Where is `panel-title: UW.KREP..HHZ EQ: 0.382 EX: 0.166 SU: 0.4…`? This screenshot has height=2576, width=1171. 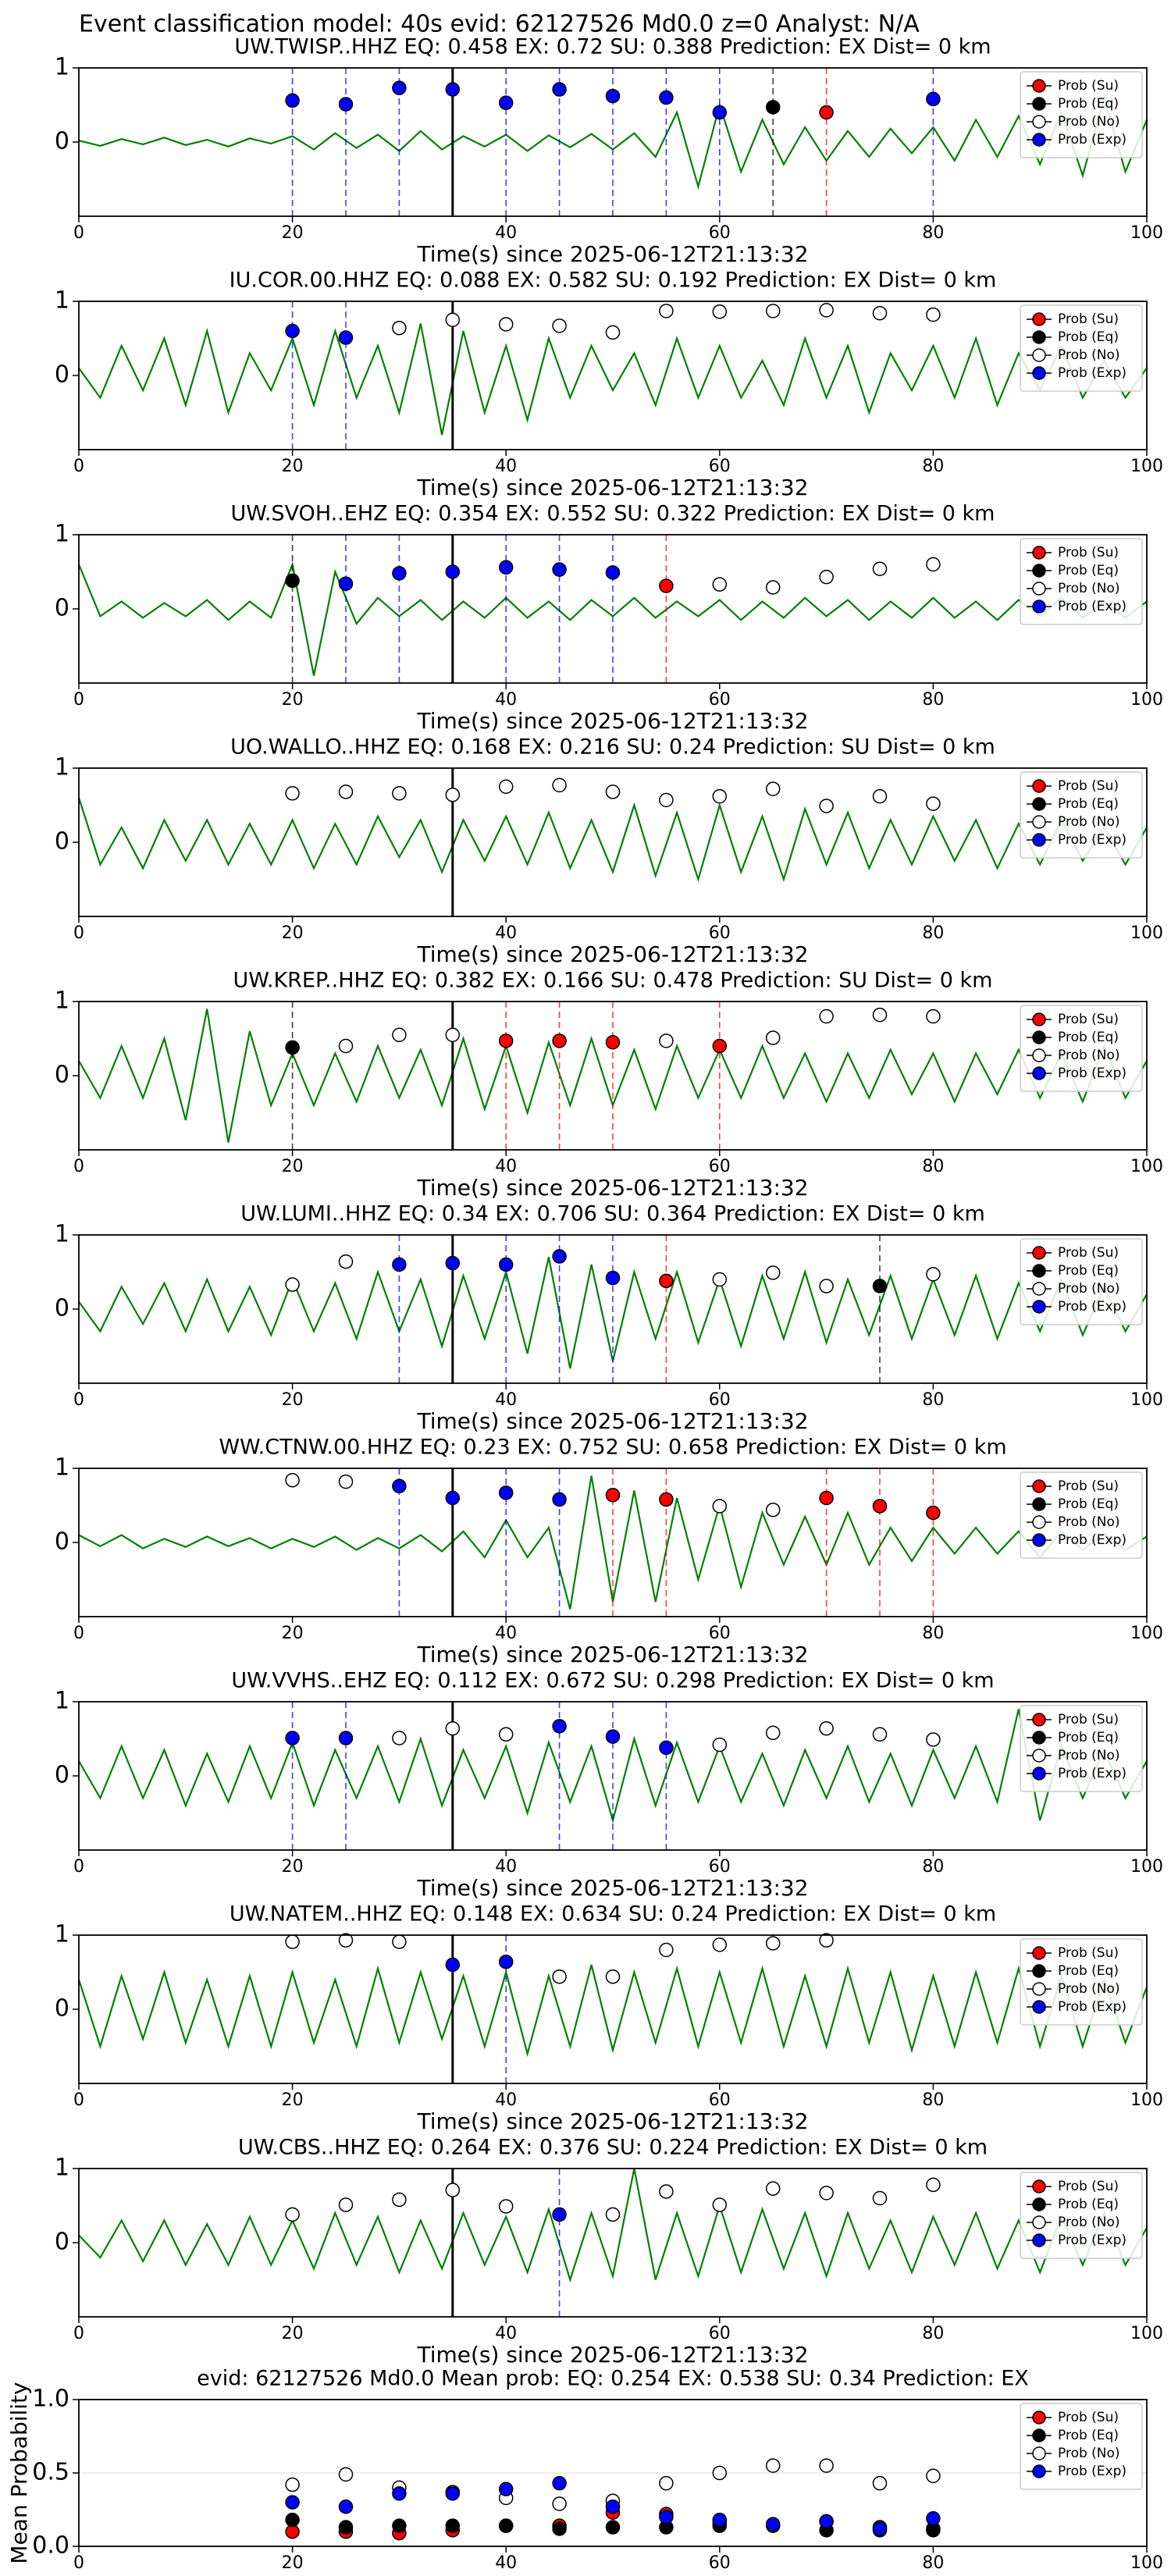 panel-title: UW.KREP..HHZ EQ: 0.382 EX: 0.166 SU: 0.4… is located at coordinates (613, 981).